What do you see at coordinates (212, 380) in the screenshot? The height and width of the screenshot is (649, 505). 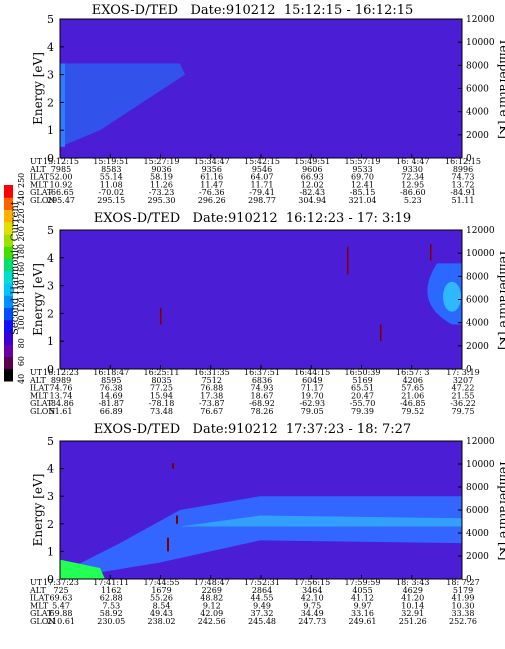 I see `info-cell: 7512` at bounding box center [212, 380].